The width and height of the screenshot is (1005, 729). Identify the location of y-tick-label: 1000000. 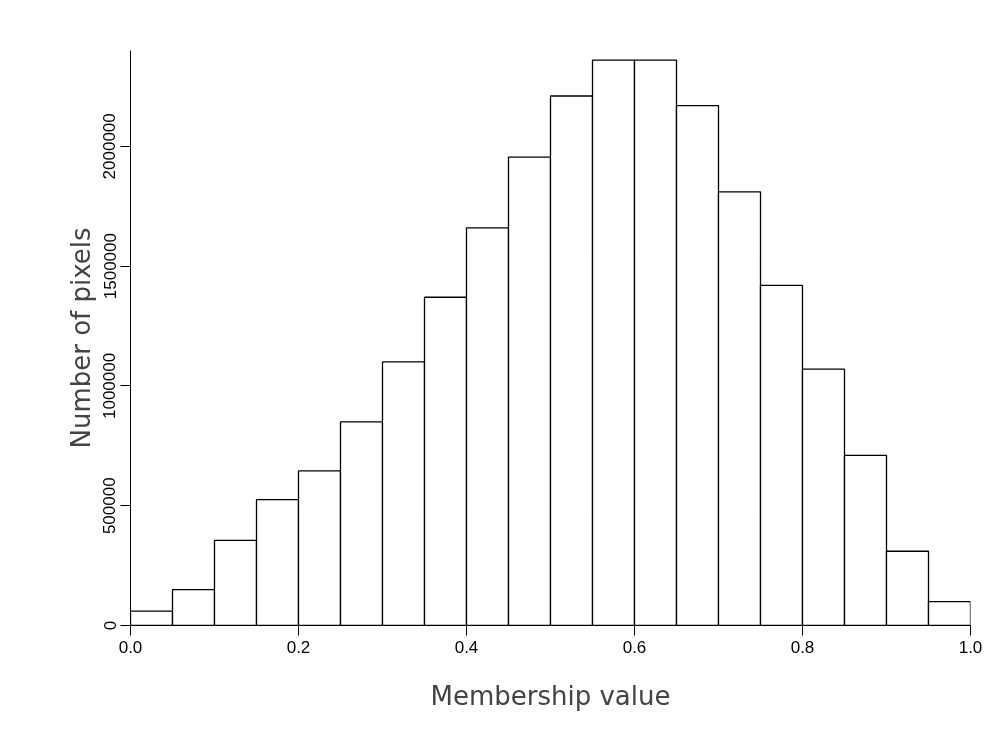
(110, 386).